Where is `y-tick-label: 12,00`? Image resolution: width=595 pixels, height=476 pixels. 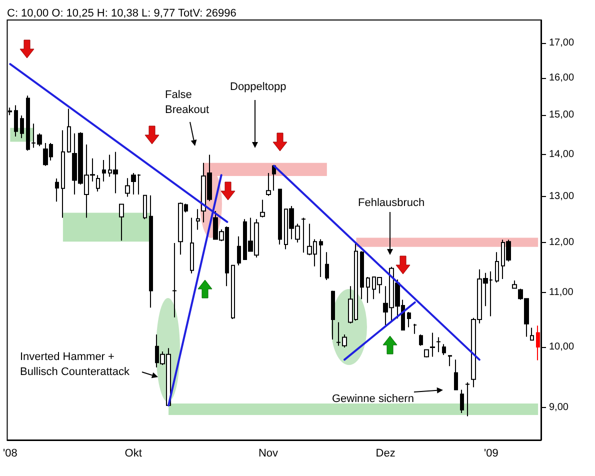
y-tick-label: 12,00 is located at coordinates (561, 242).